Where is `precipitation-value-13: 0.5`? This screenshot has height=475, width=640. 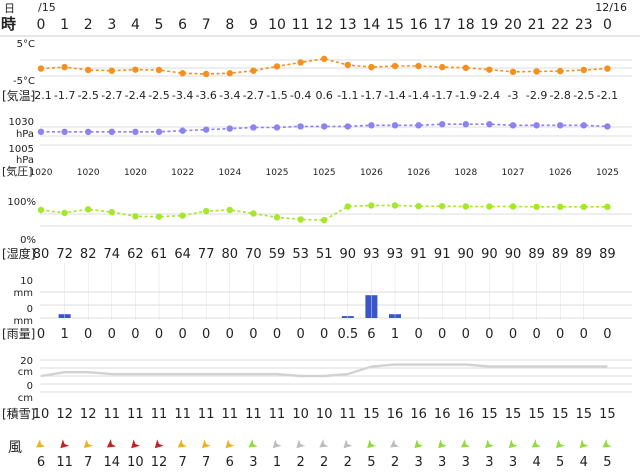
precipitation-value-13: 0.5 is located at coordinates (347, 334).